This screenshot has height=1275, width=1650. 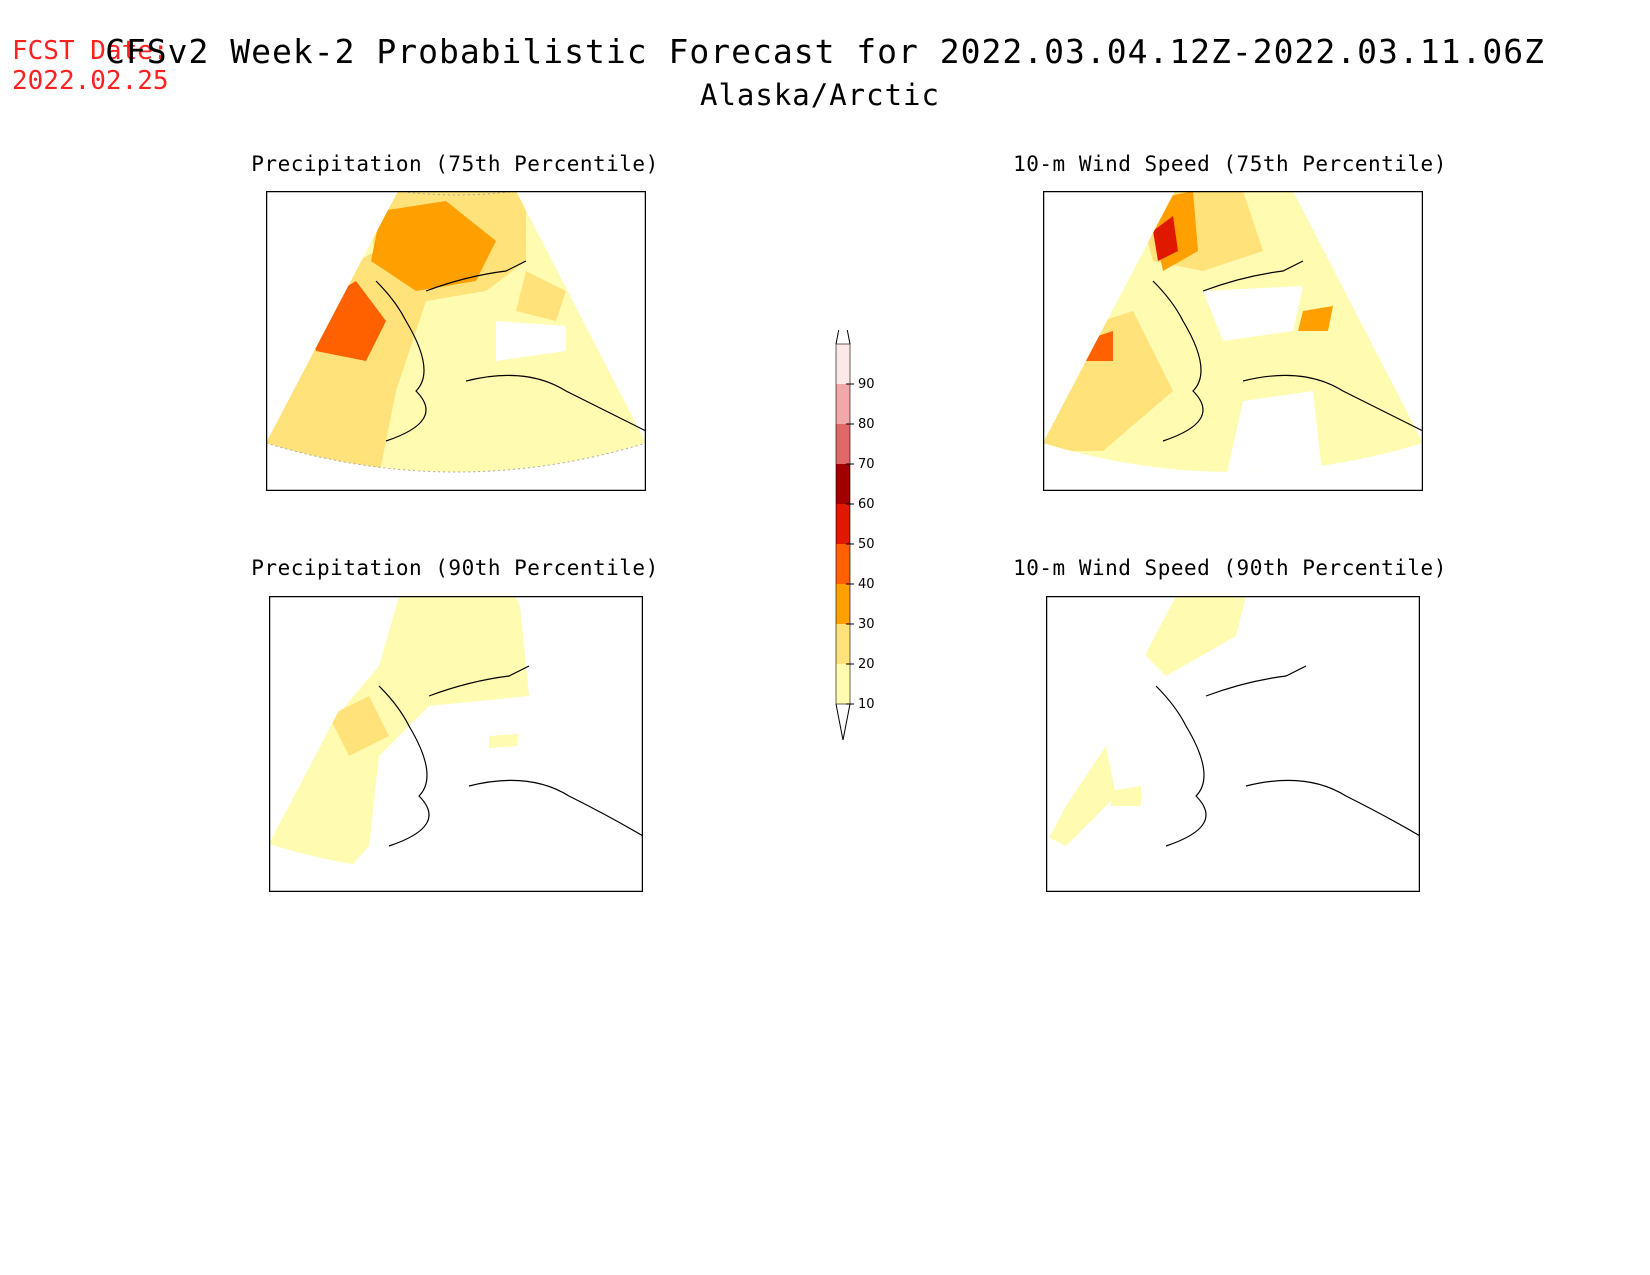 What do you see at coordinates (90, 51) in the screenshot?
I see `forecast-date-label: FCST Date:` at bounding box center [90, 51].